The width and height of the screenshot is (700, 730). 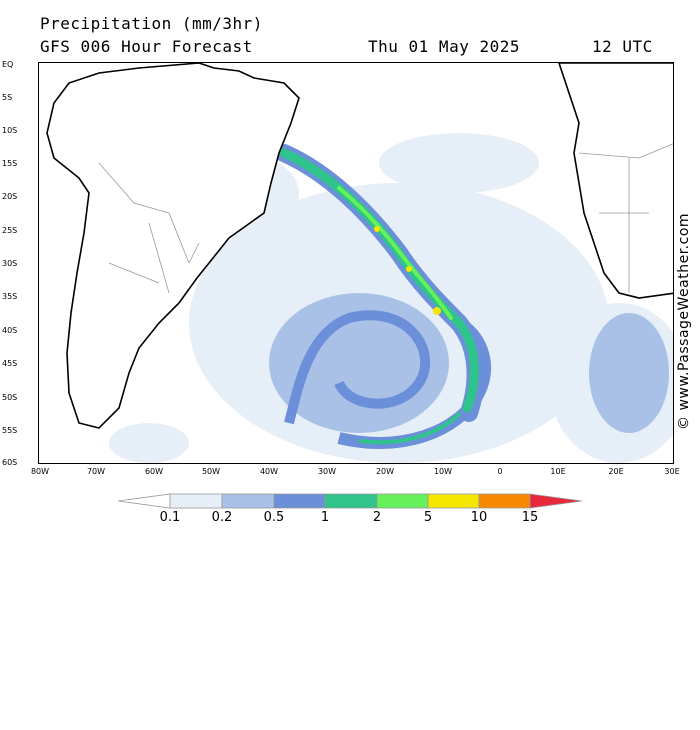 I want to click on lon-label-20e: 20E, so click(x=616, y=471).